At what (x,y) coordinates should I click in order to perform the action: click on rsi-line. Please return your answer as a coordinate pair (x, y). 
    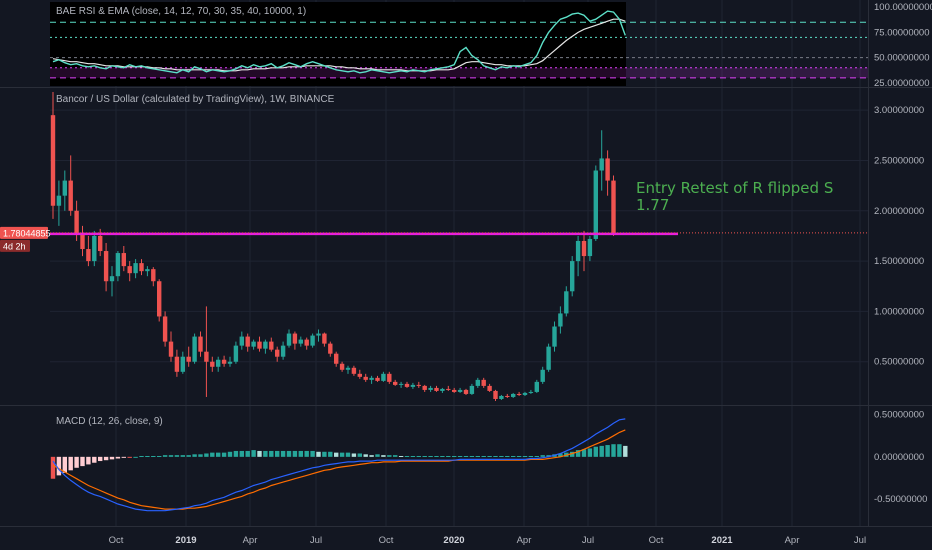
    Looking at the image, I should click on (339, 42).